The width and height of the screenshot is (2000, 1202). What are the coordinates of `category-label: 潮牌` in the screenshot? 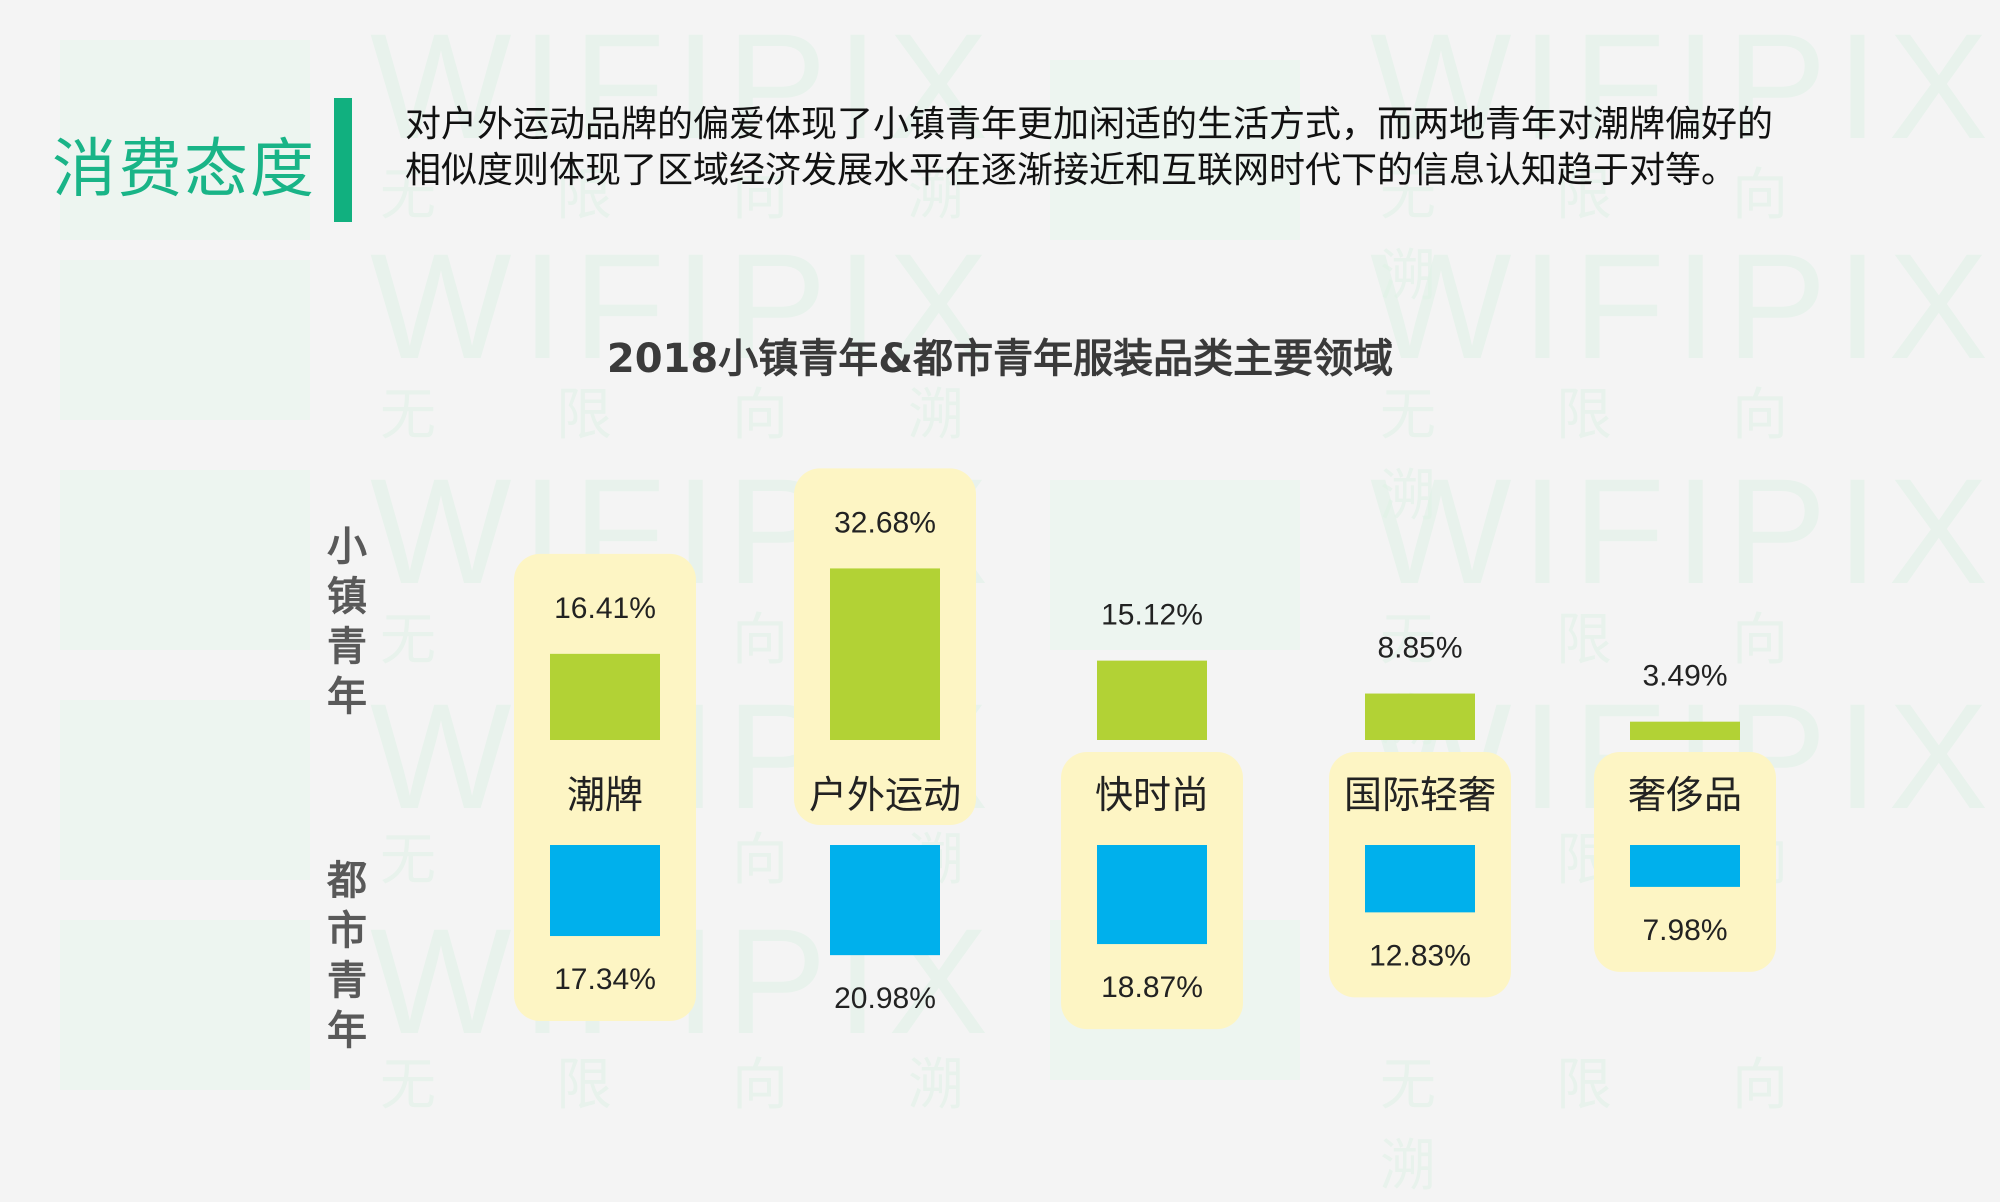 It's located at (605, 795).